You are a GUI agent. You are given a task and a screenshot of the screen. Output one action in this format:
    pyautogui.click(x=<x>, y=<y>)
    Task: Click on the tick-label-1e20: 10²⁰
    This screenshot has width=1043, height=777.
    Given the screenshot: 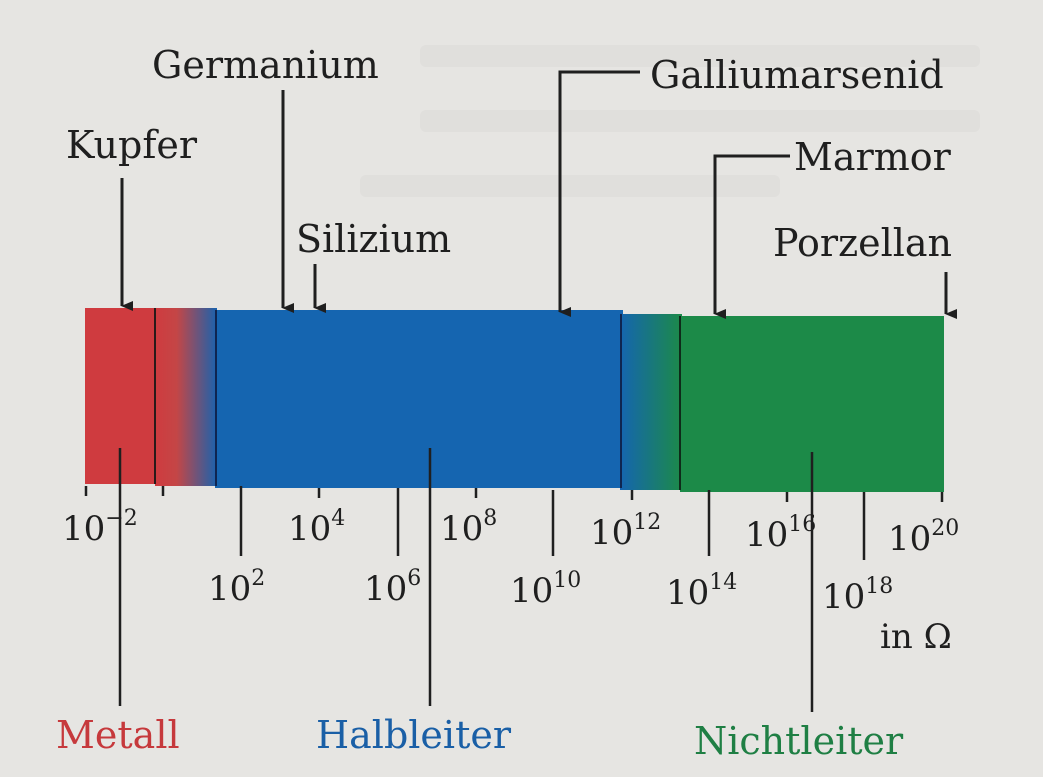 What is the action you would take?
    pyautogui.click(x=923, y=537)
    